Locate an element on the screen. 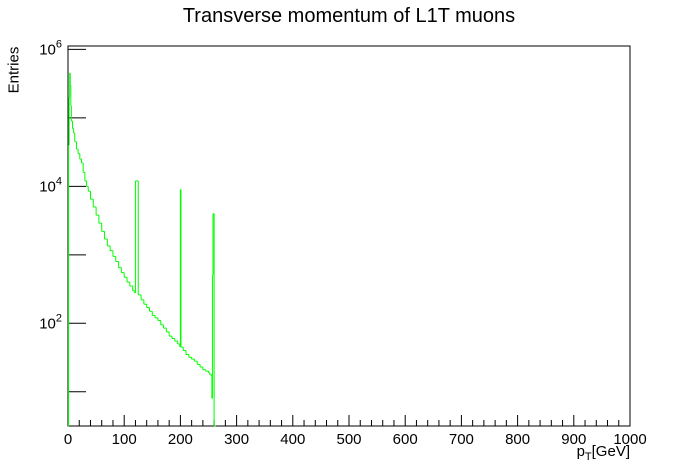  x-tick-label: 300 is located at coordinates (236, 439).